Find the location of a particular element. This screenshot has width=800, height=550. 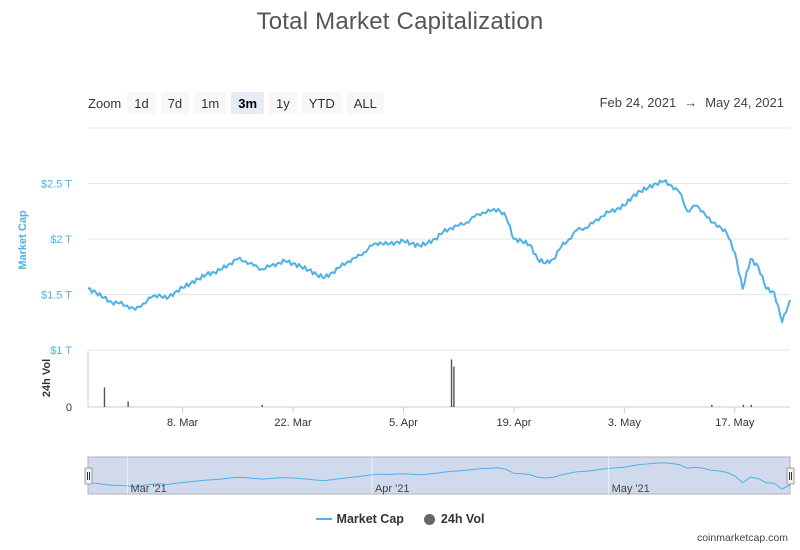

zoom-3m-button: 3m is located at coordinates (248, 103).